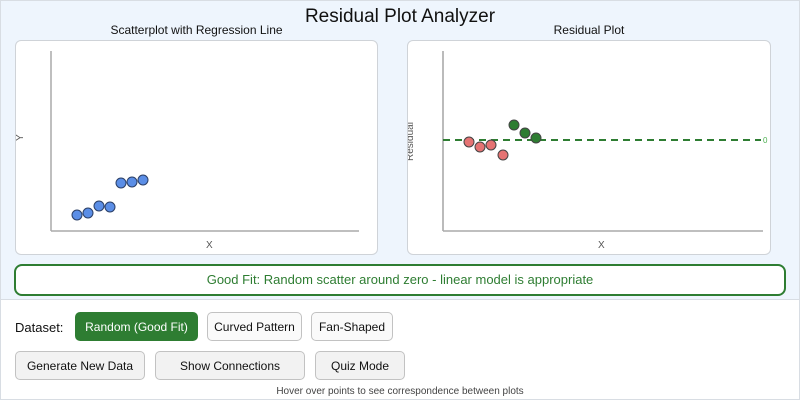 This screenshot has width=800, height=400. What do you see at coordinates (39, 327) in the screenshot?
I see `dataset-label: Dataset:` at bounding box center [39, 327].